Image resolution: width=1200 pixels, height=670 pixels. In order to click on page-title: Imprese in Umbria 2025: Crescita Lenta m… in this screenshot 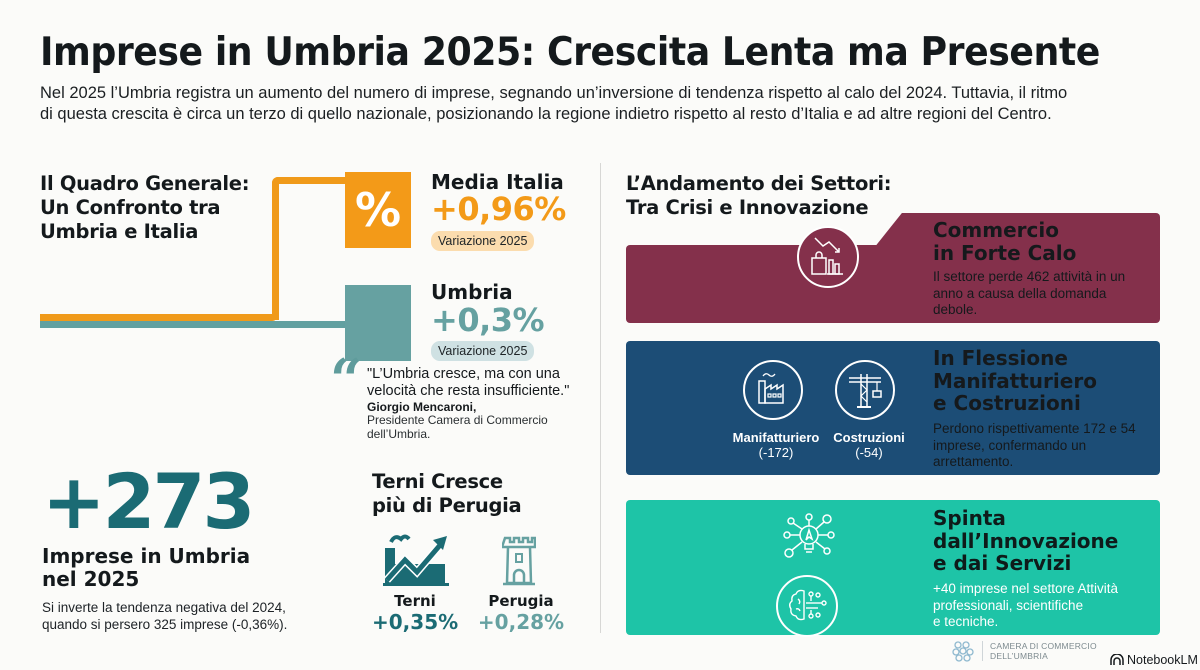, I will do `click(570, 52)`.